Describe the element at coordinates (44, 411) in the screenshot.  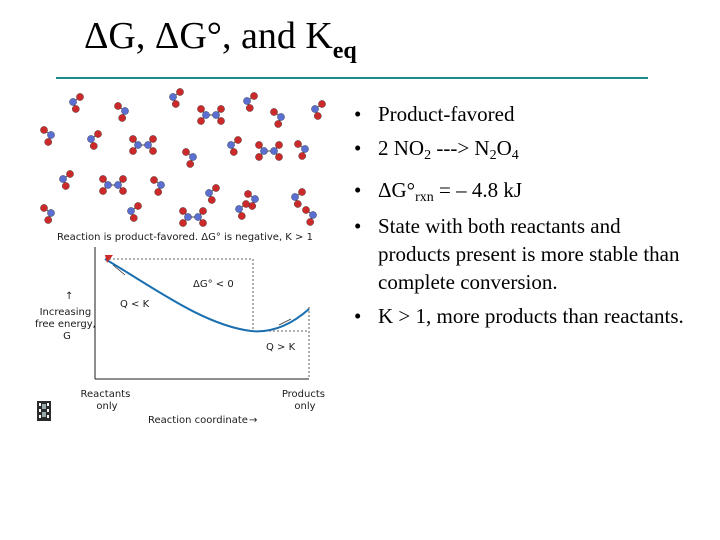
I see `film-icon` at that location.